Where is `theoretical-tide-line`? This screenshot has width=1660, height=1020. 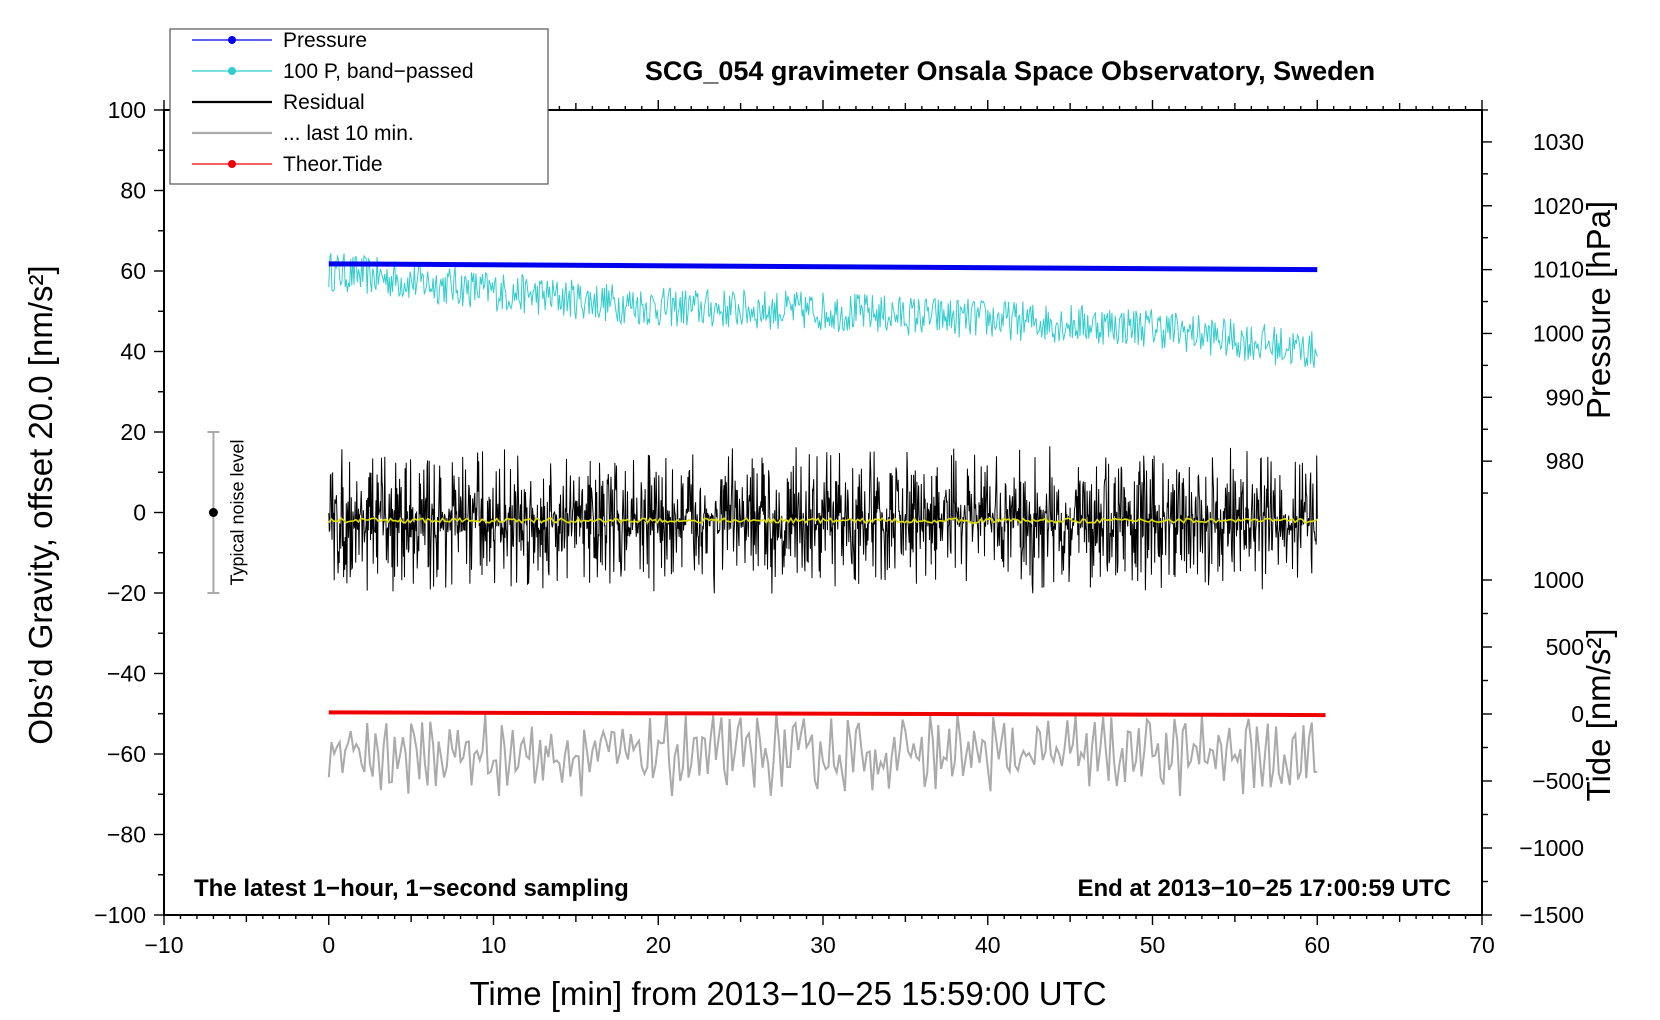 theoretical-tide-line is located at coordinates (827, 714).